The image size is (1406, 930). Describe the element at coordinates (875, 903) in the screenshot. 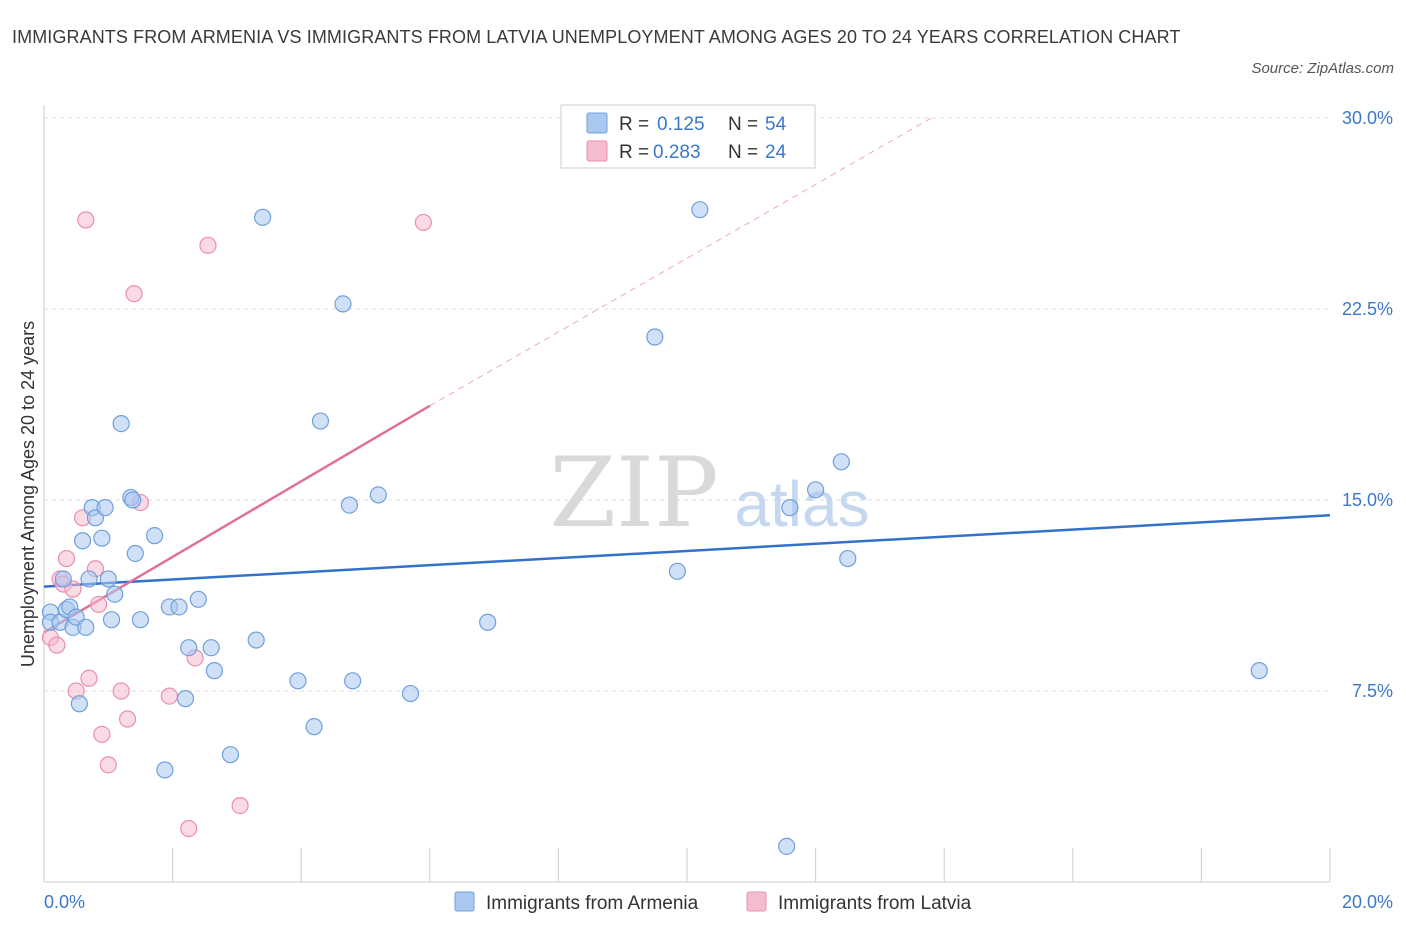

I see `legend-label-latvia: Immigrants from Latvia` at that location.